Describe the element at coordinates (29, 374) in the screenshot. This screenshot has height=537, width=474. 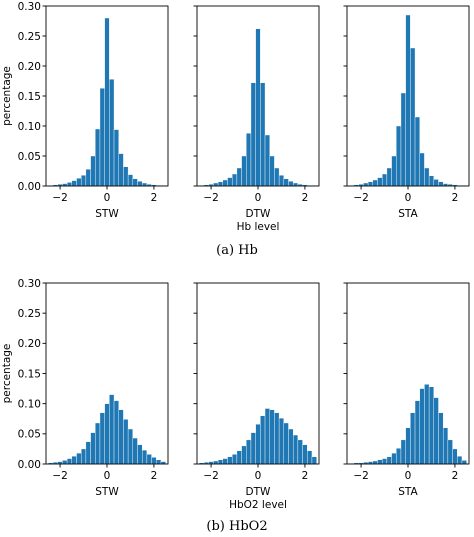
I see `y-tick-label: 0.15` at that location.